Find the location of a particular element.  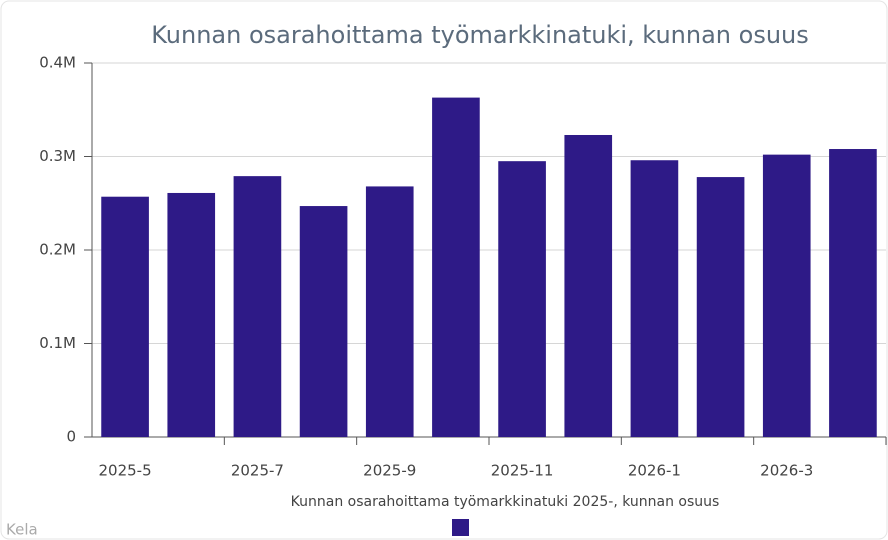

x-tick-label: 2025-11 is located at coordinates (522, 471).